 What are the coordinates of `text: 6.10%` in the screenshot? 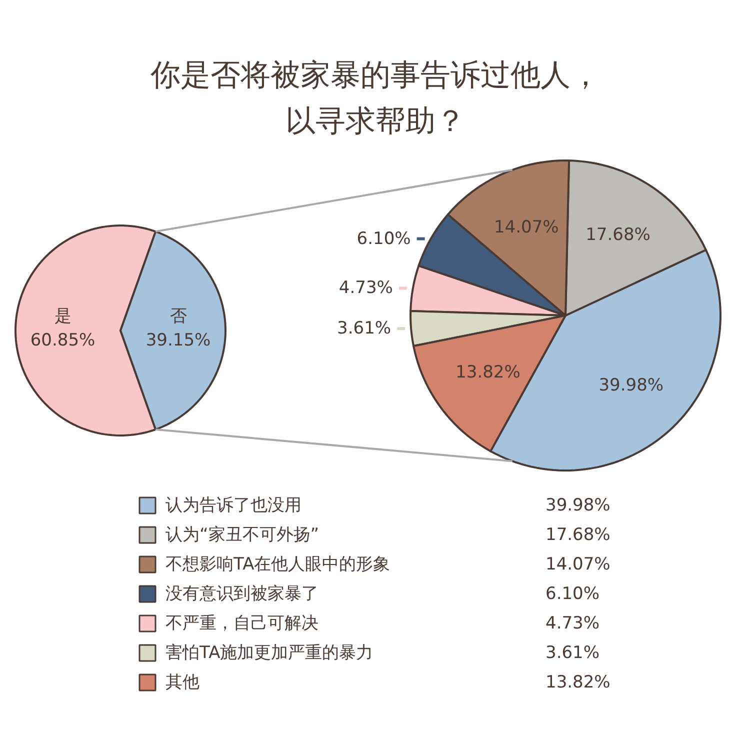 It's located at (573, 594).